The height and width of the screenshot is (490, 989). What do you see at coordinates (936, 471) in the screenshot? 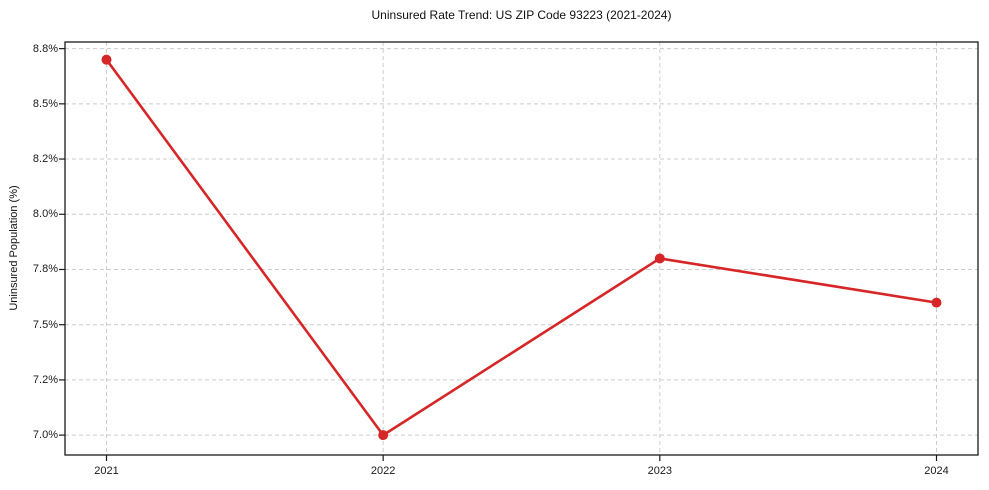
I see `x-tick-label: 2024` at bounding box center [936, 471].